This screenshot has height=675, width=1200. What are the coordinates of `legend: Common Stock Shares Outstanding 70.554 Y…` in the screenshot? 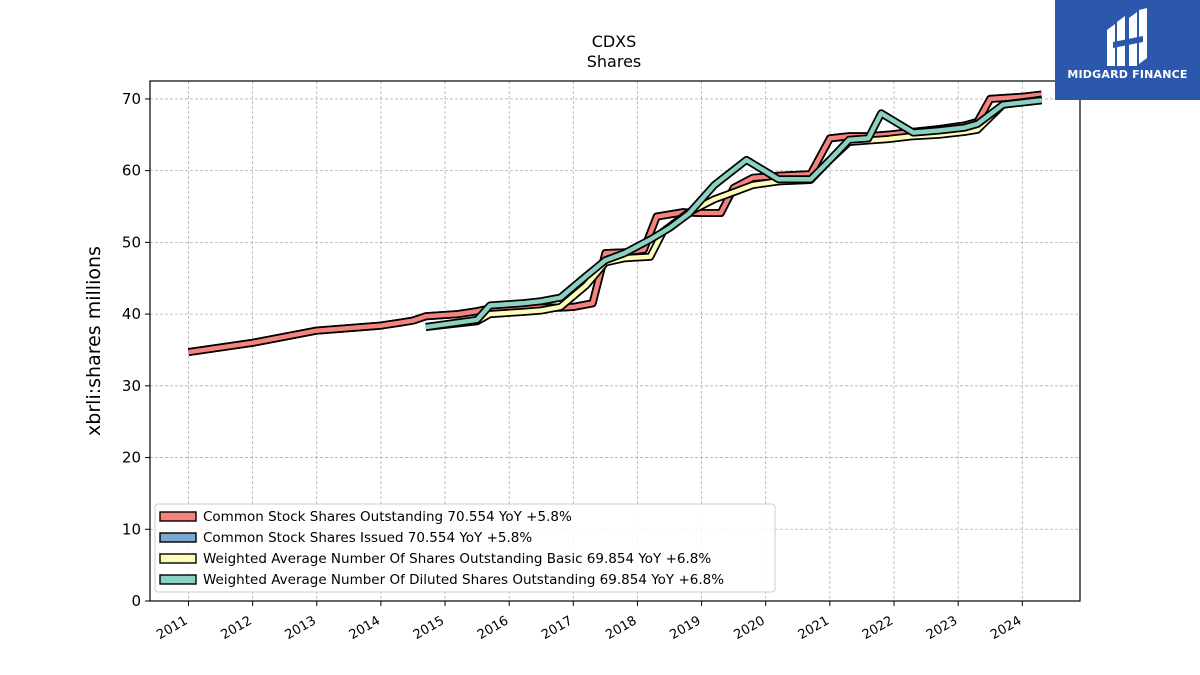 It's located at (465, 548).